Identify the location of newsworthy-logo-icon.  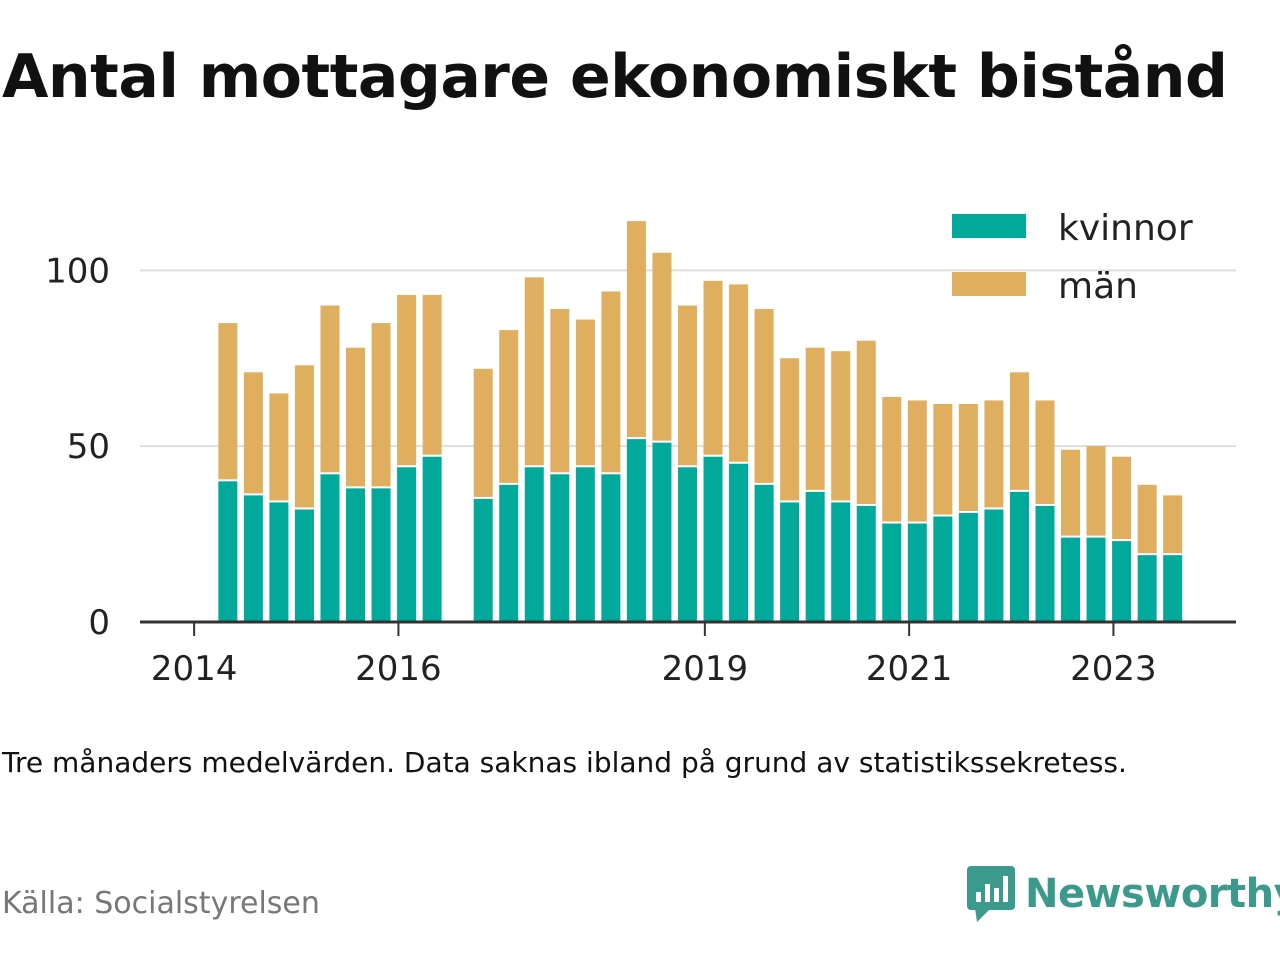
(991, 894).